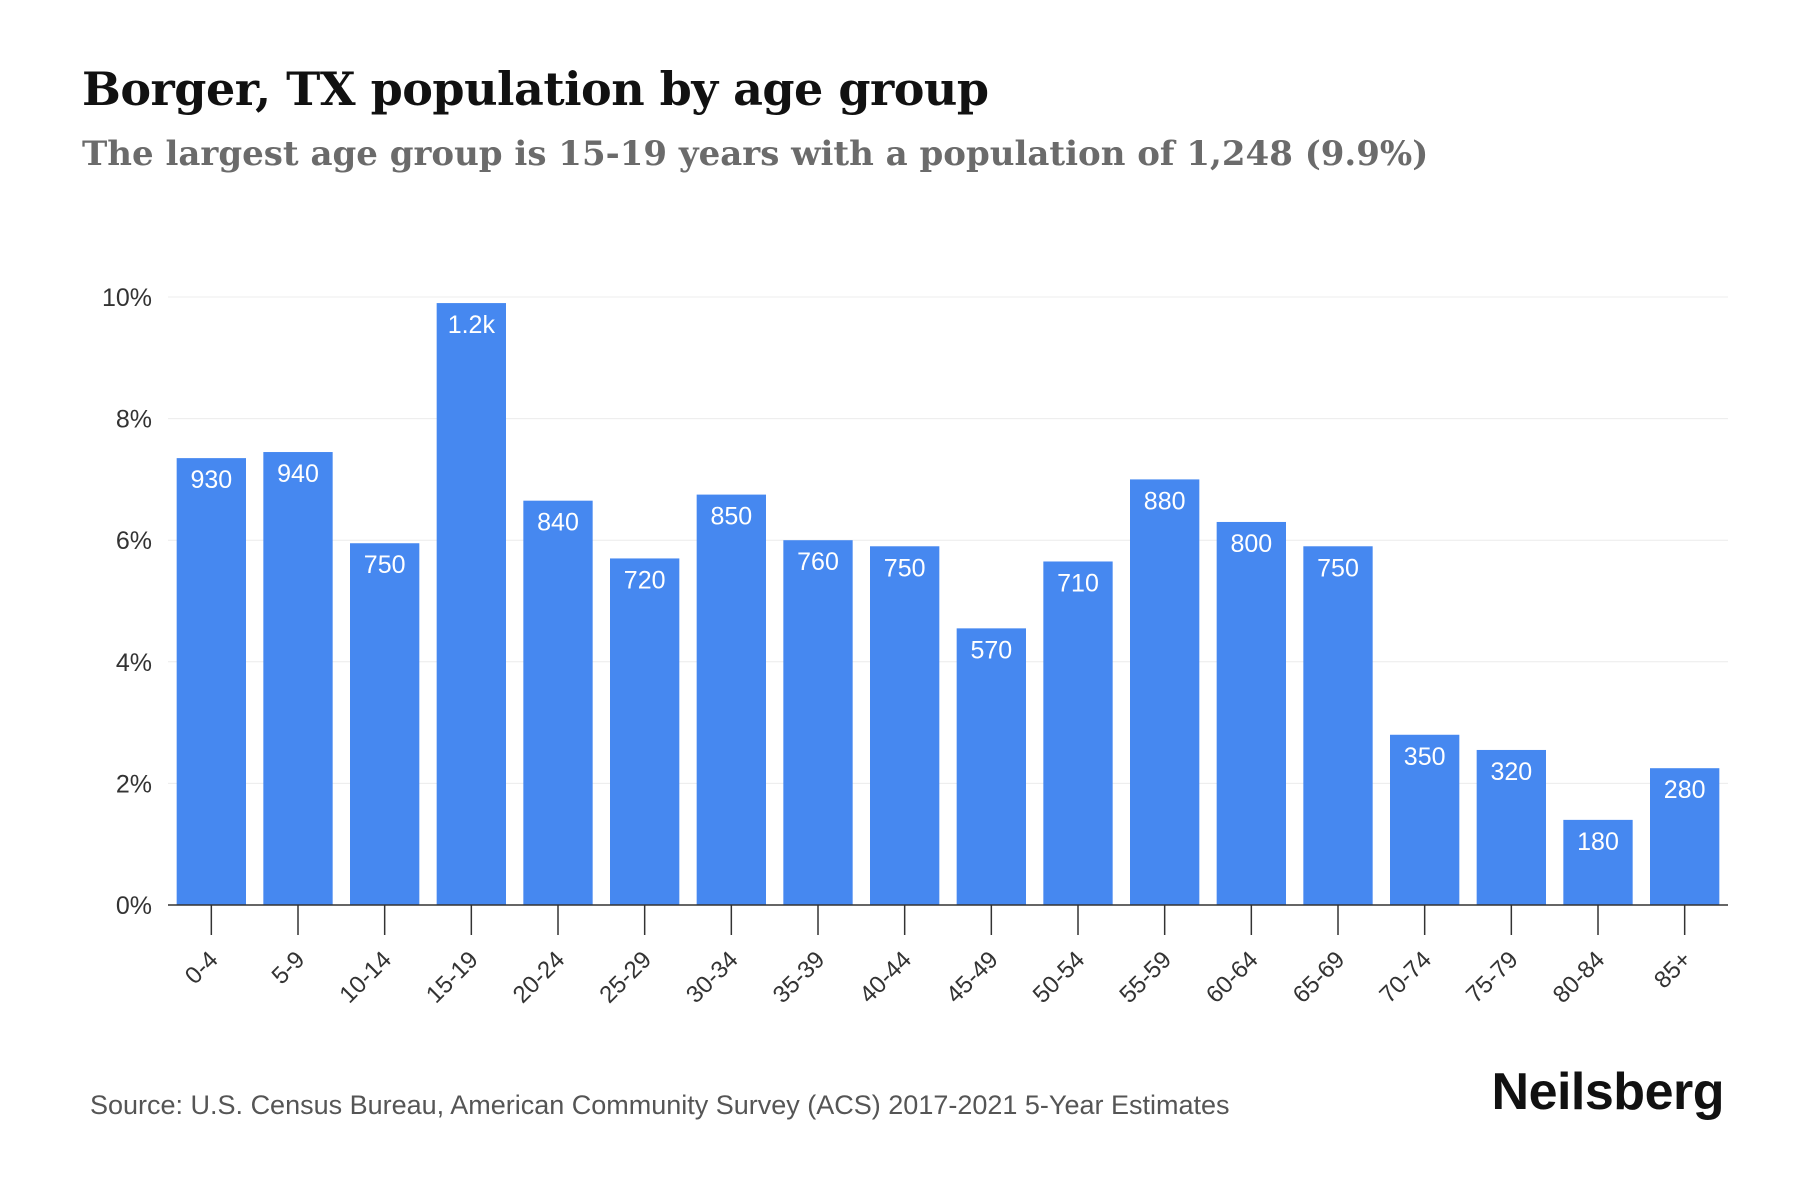 This screenshot has width=1800, height=1200. I want to click on x-tick-label: 35-39, so click(799, 977).